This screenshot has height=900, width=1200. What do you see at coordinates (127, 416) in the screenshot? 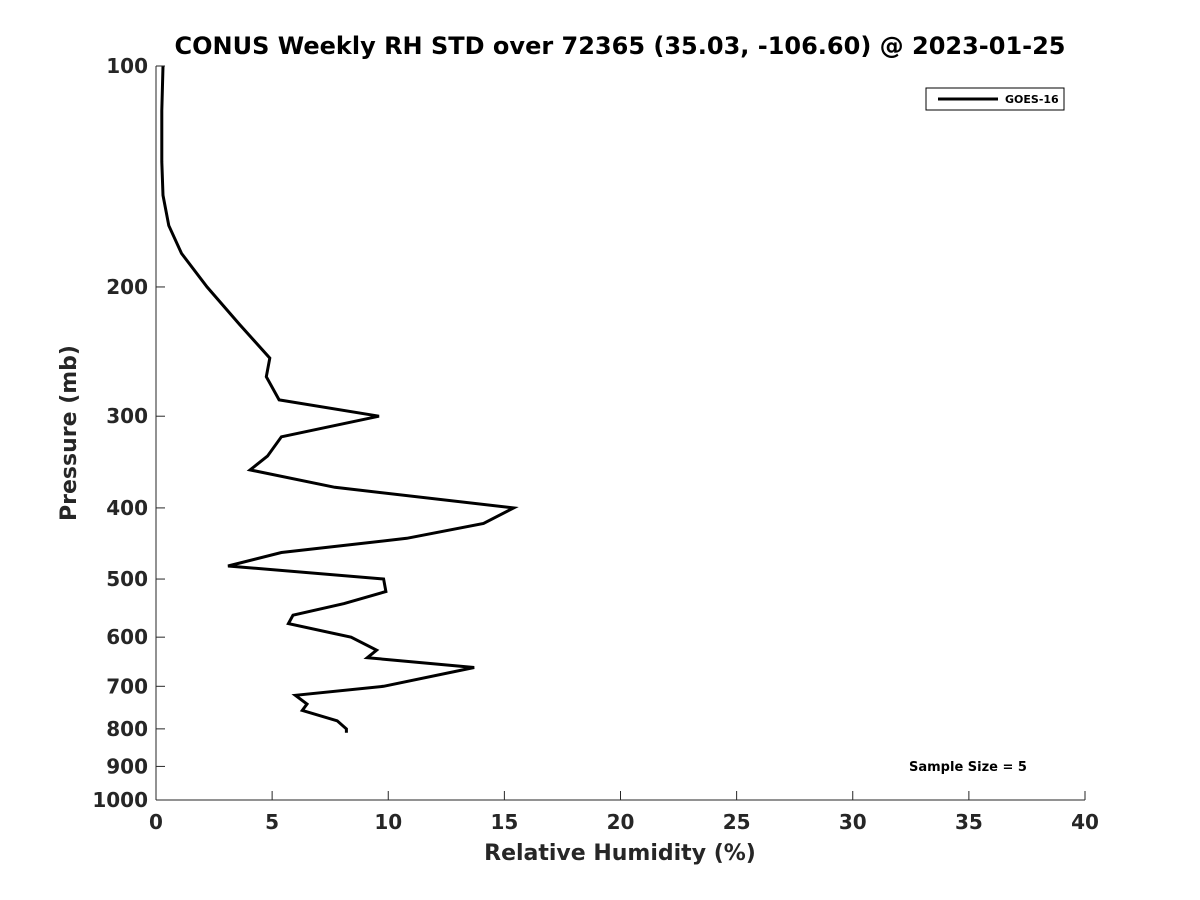
I see `y-tick-label: 300` at bounding box center [127, 416].